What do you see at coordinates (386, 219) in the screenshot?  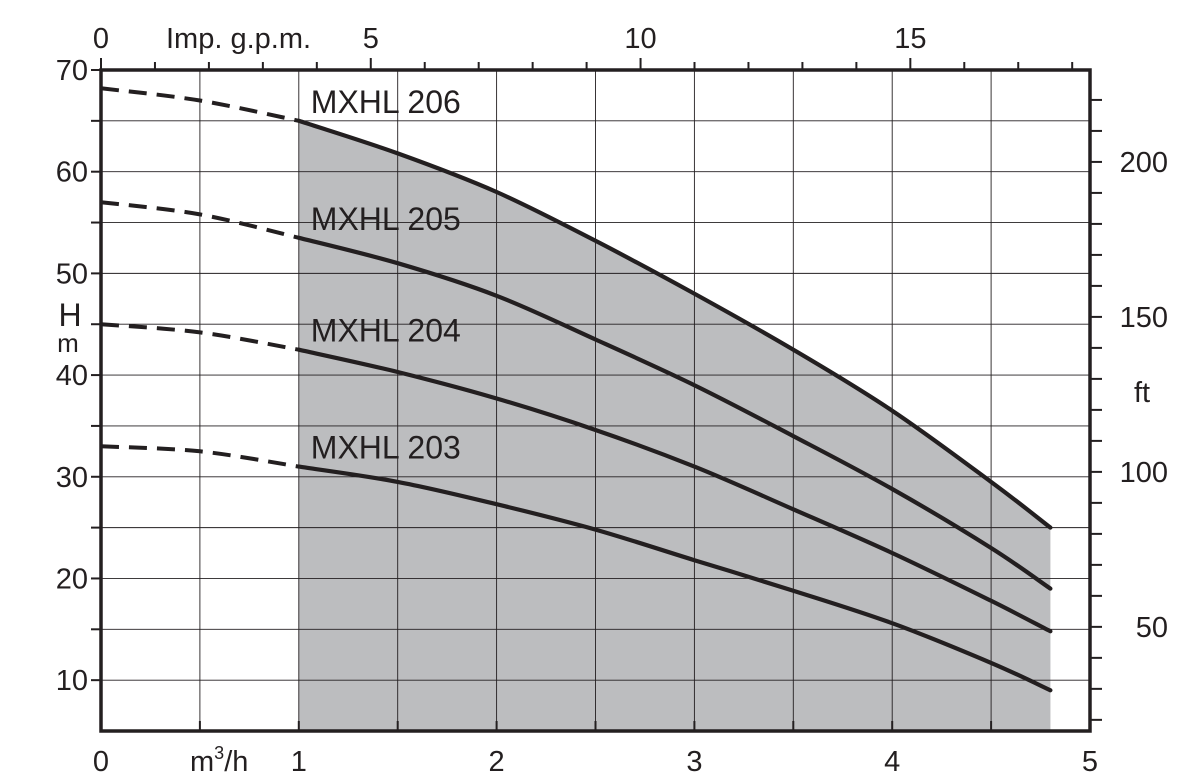 I see `series-label: MXHL 205` at bounding box center [386, 219].